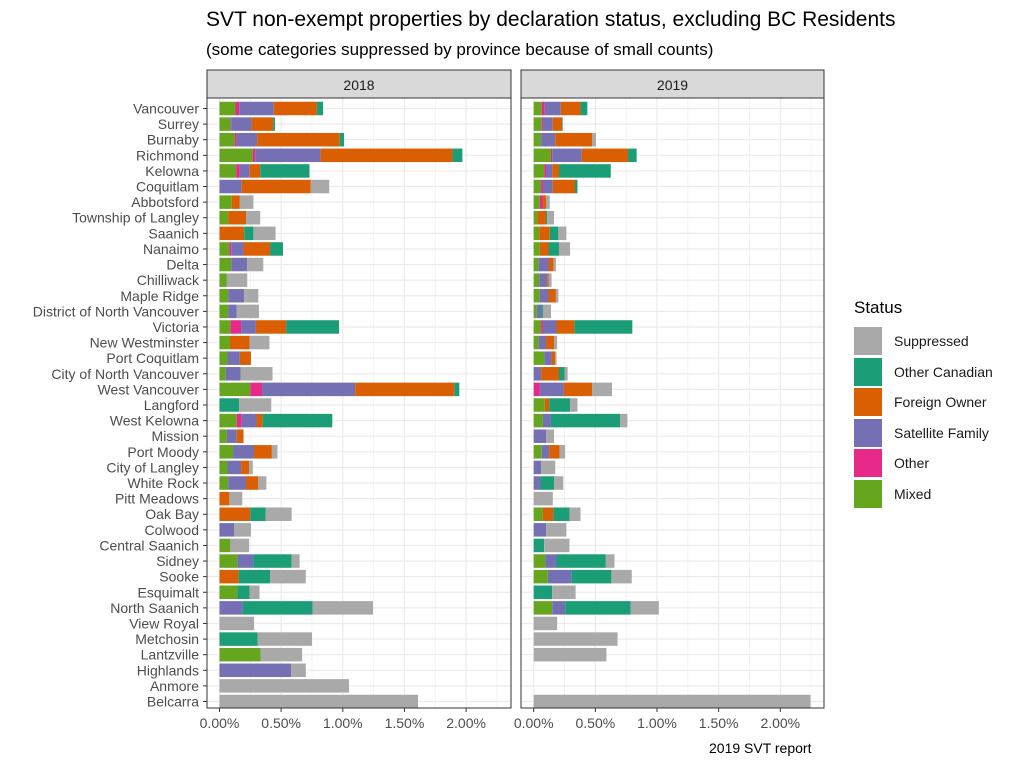 Image resolution: width=1024 pixels, height=768 pixels. I want to click on panel-2018-bar-maple-ridge-satellite-family, so click(236, 296).